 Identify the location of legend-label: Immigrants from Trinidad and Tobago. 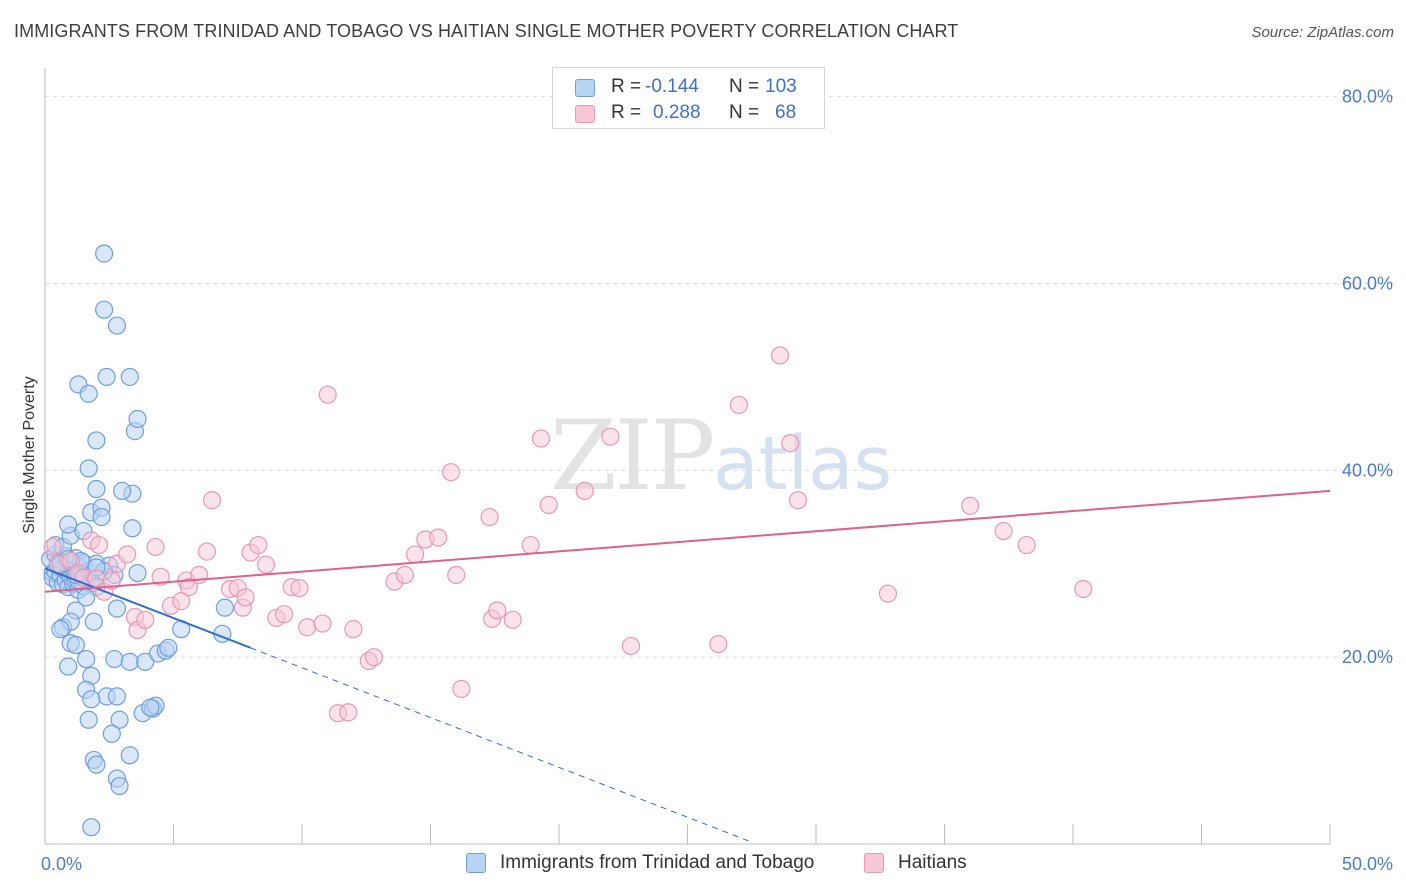
(657, 862).